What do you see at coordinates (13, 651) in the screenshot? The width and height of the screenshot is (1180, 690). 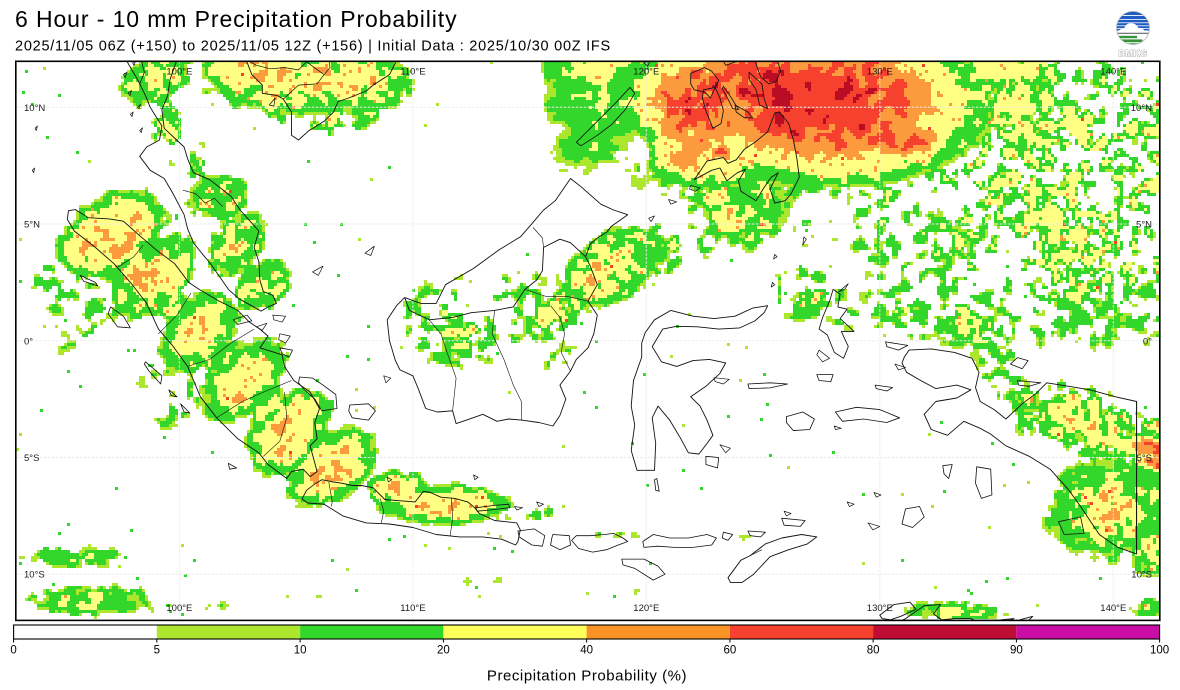 I see `svg-text: 0` at bounding box center [13, 651].